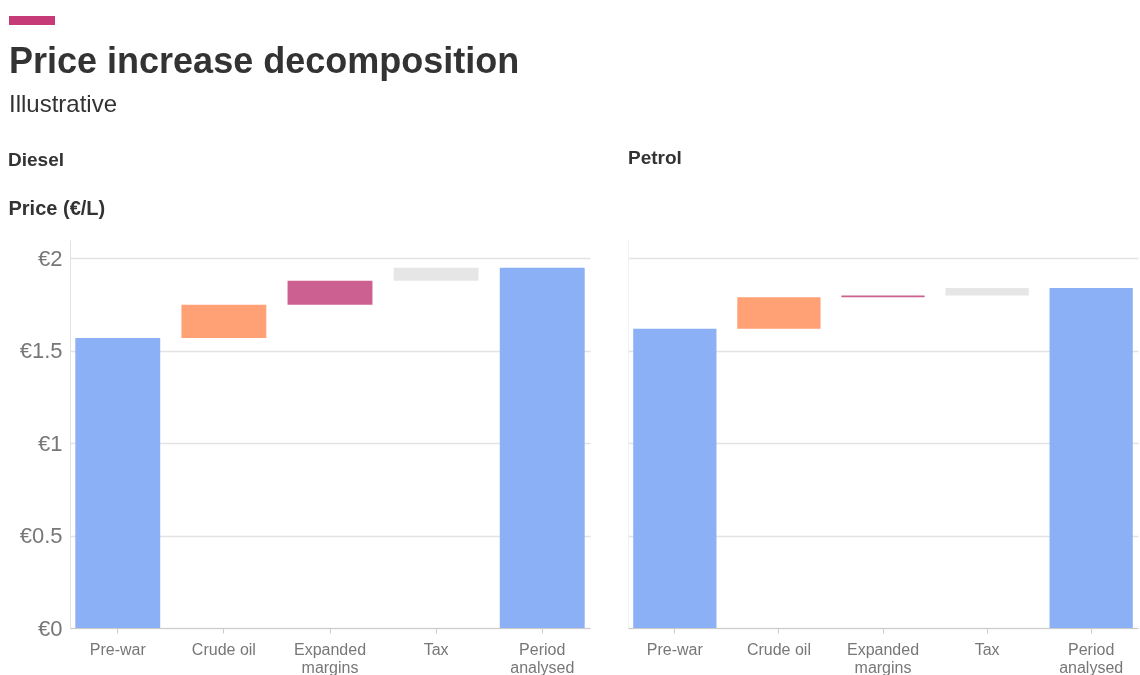 Image resolution: width=1140 pixels, height=675 pixels. What do you see at coordinates (264, 61) in the screenshot?
I see `text: Price increase decomposition` at bounding box center [264, 61].